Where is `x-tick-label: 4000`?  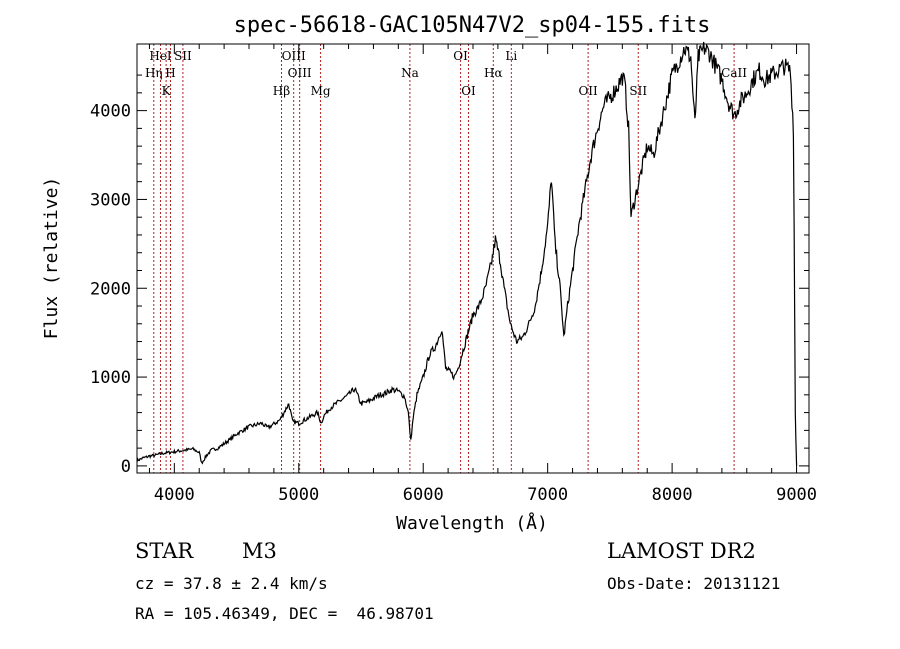 x-tick-label: 4000 is located at coordinates (174, 495).